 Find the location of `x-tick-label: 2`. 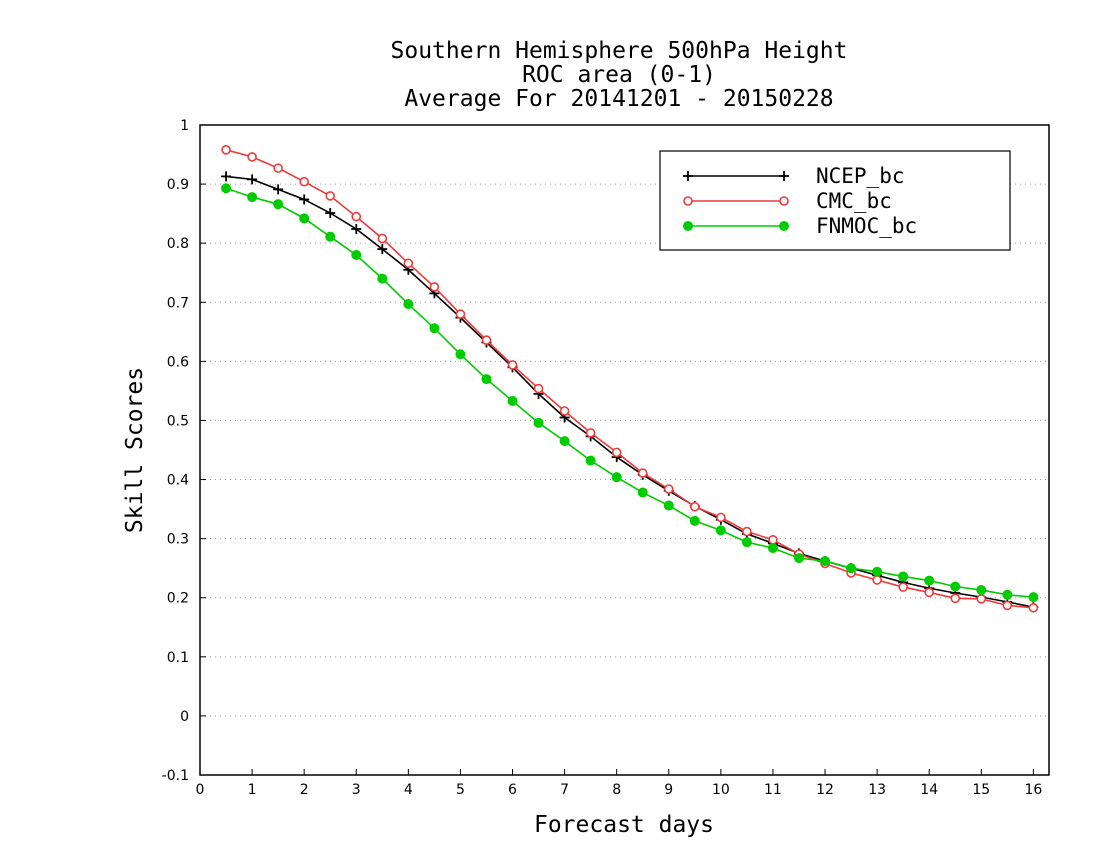

x-tick-label: 2 is located at coordinates (304, 790).